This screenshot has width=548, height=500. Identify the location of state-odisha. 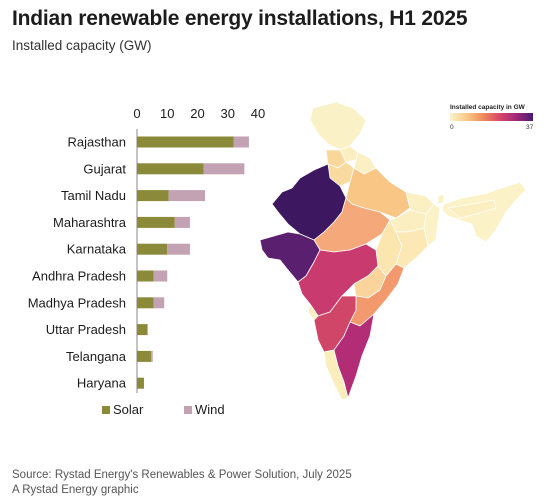
(412, 248).